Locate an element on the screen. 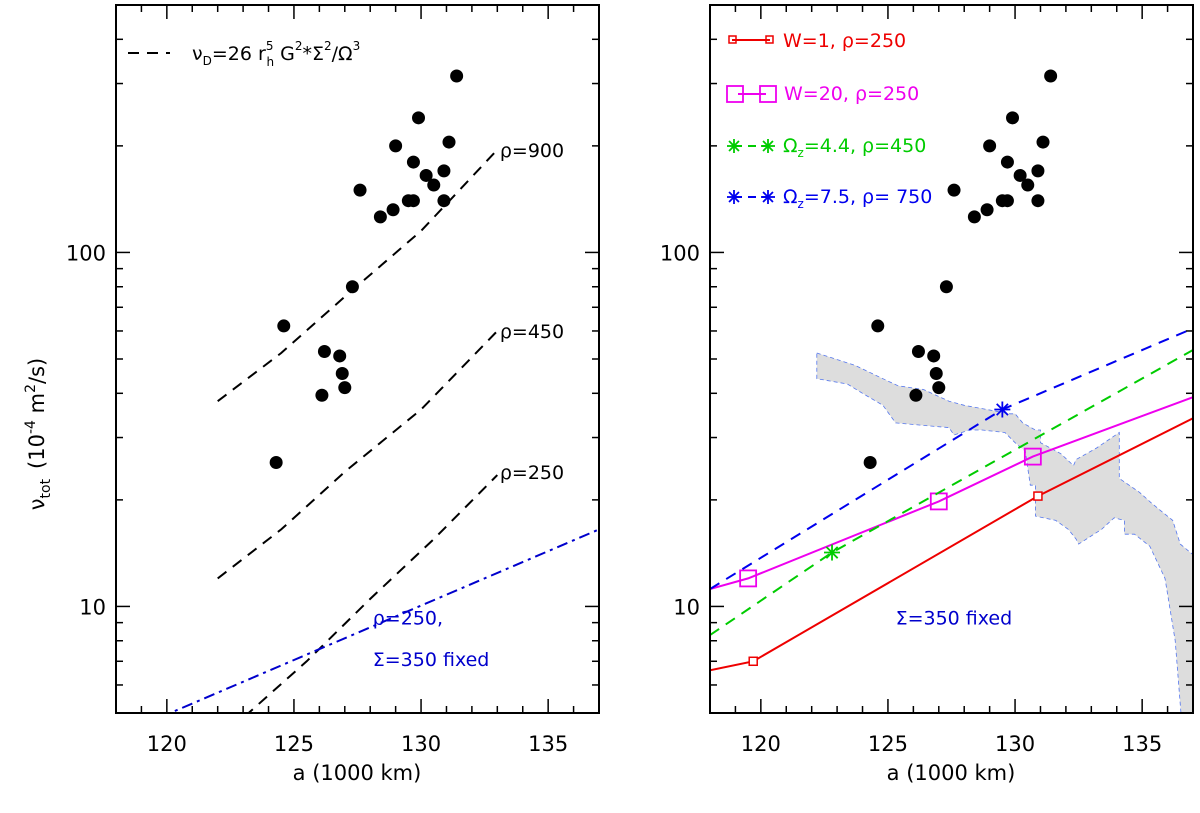  annotation-label: ρ=900 is located at coordinates (532, 151).